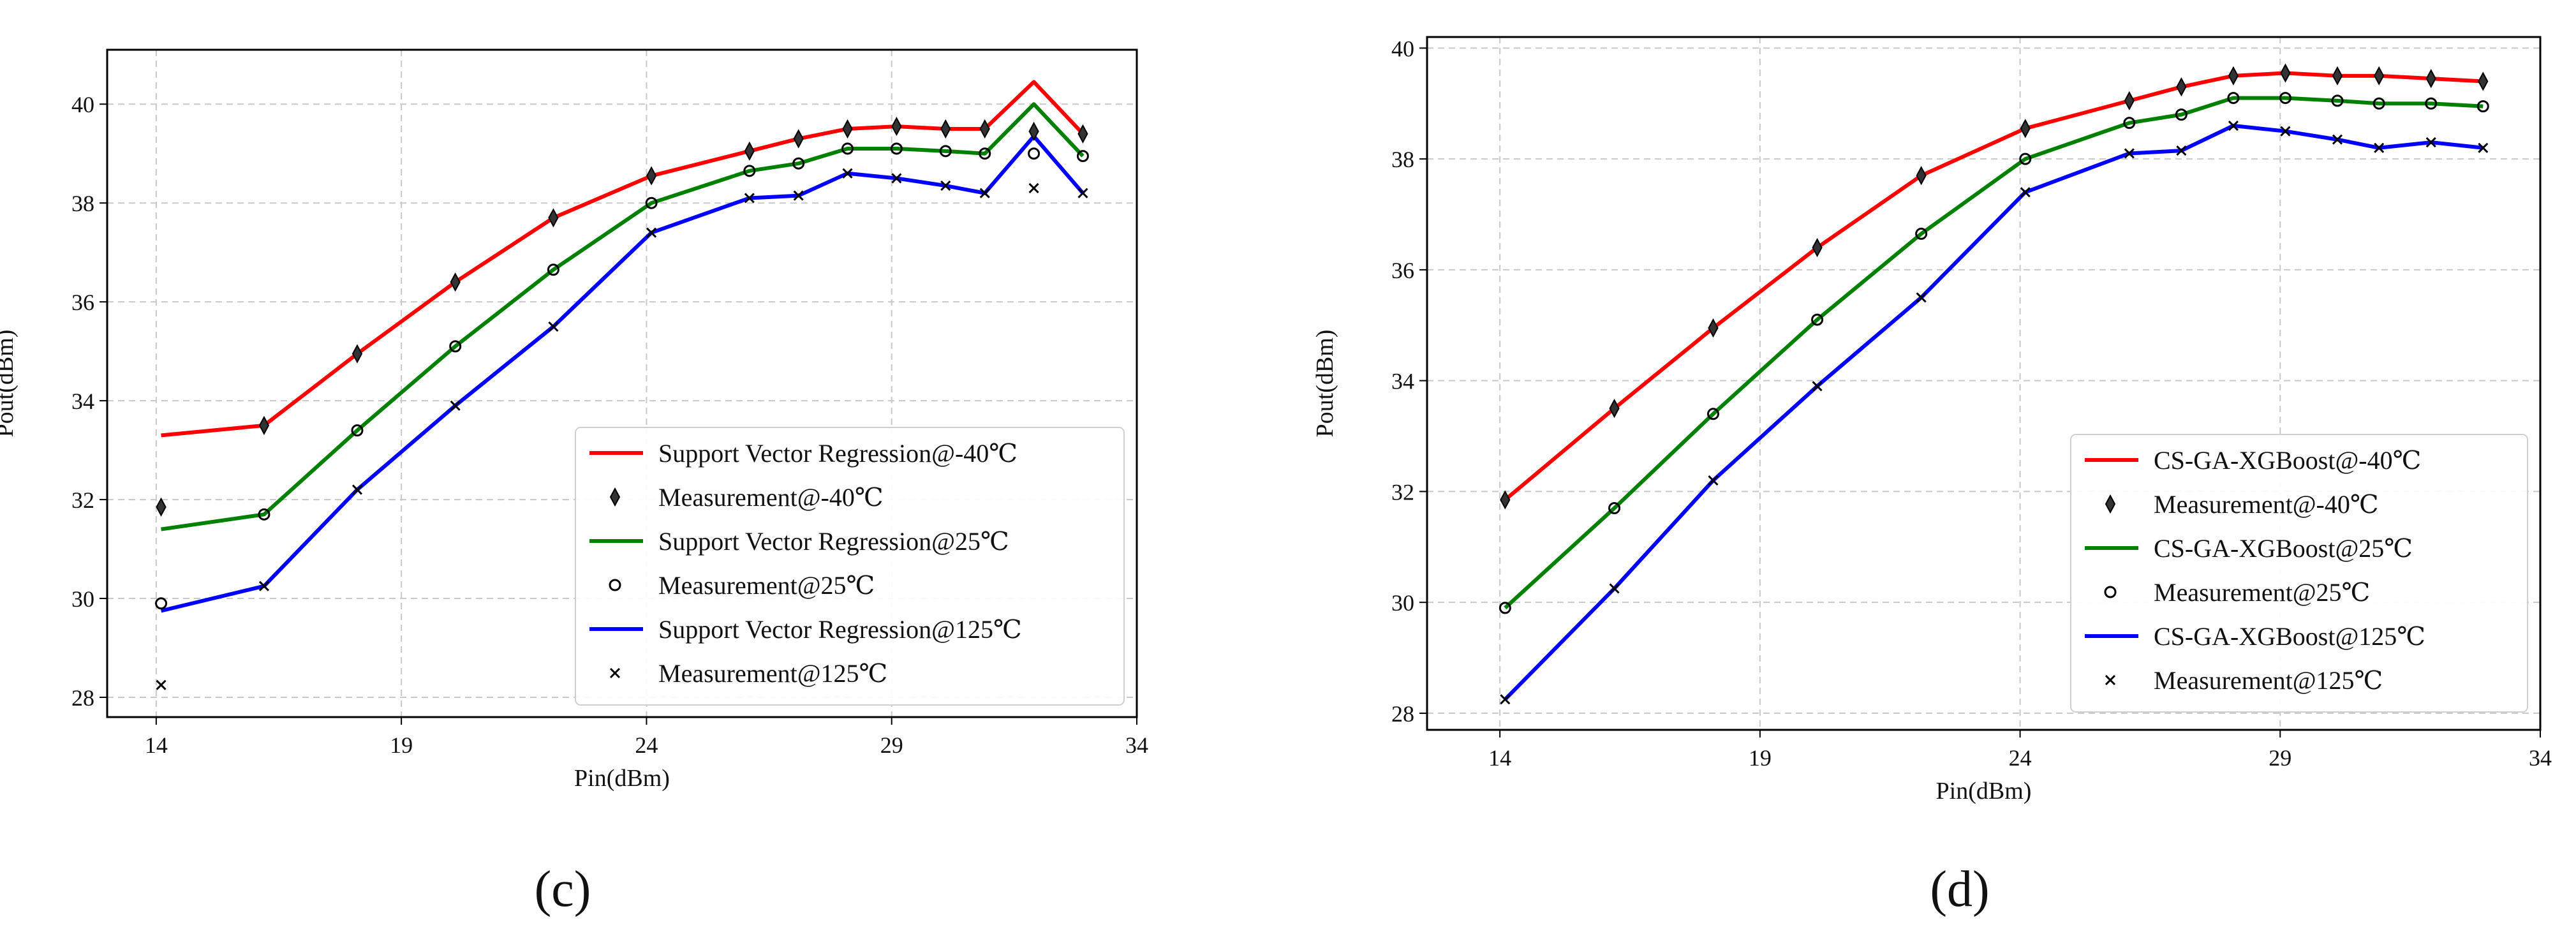 This screenshot has height=934, width=2576. I want to click on chart-d-legend-label: CS-GA-XGBoost@-40℃, so click(2287, 460).